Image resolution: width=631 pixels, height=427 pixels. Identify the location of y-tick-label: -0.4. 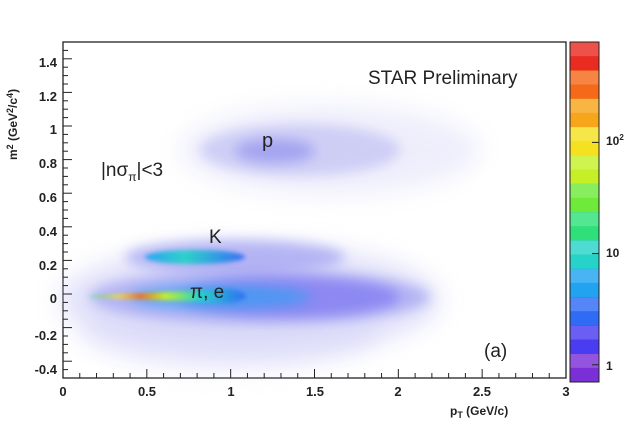
(46, 369).